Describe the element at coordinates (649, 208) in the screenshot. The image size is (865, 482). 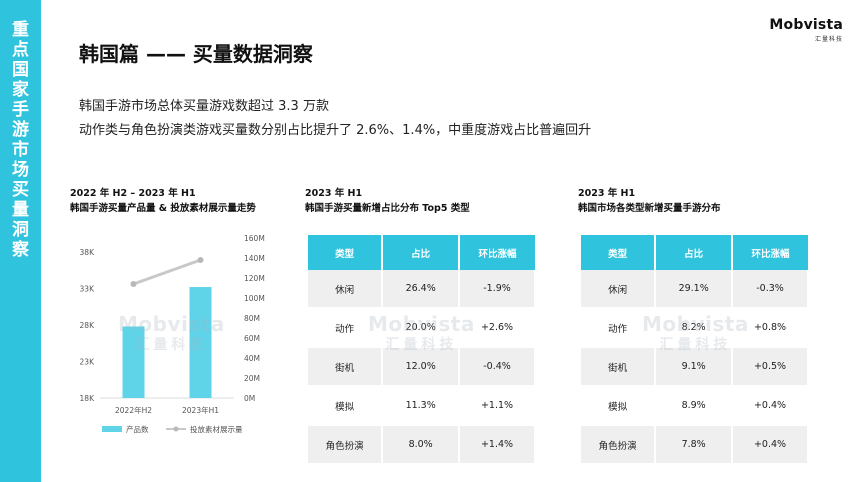
I see `table2-section-title: 韩国市场各类型新增买量手游分布` at that location.